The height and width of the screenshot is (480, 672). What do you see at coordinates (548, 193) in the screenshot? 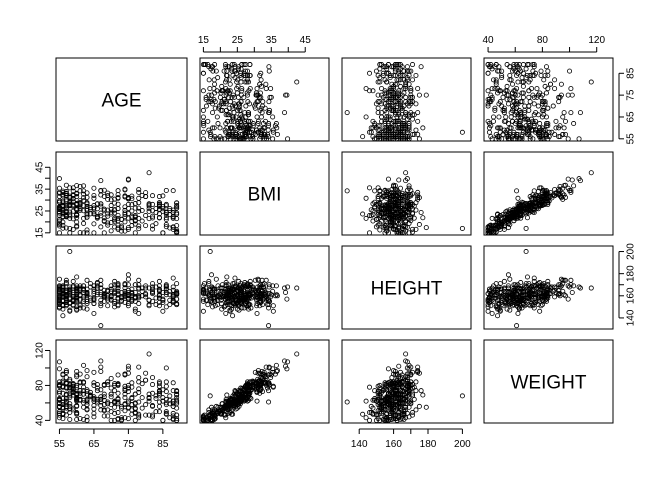
I see `panel-frame-bmi-weight` at bounding box center [548, 193].